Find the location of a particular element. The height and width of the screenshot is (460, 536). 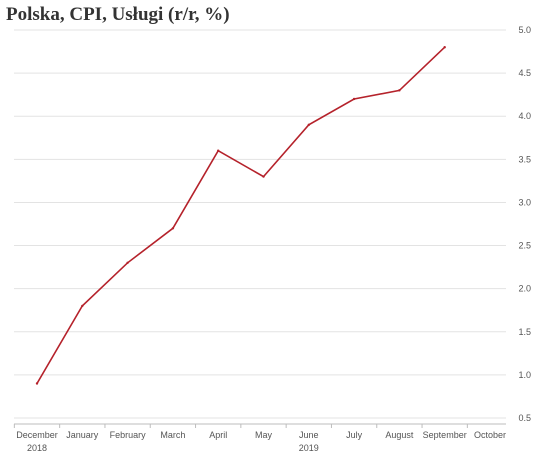

x-tick-label: October is located at coordinates (490, 435).